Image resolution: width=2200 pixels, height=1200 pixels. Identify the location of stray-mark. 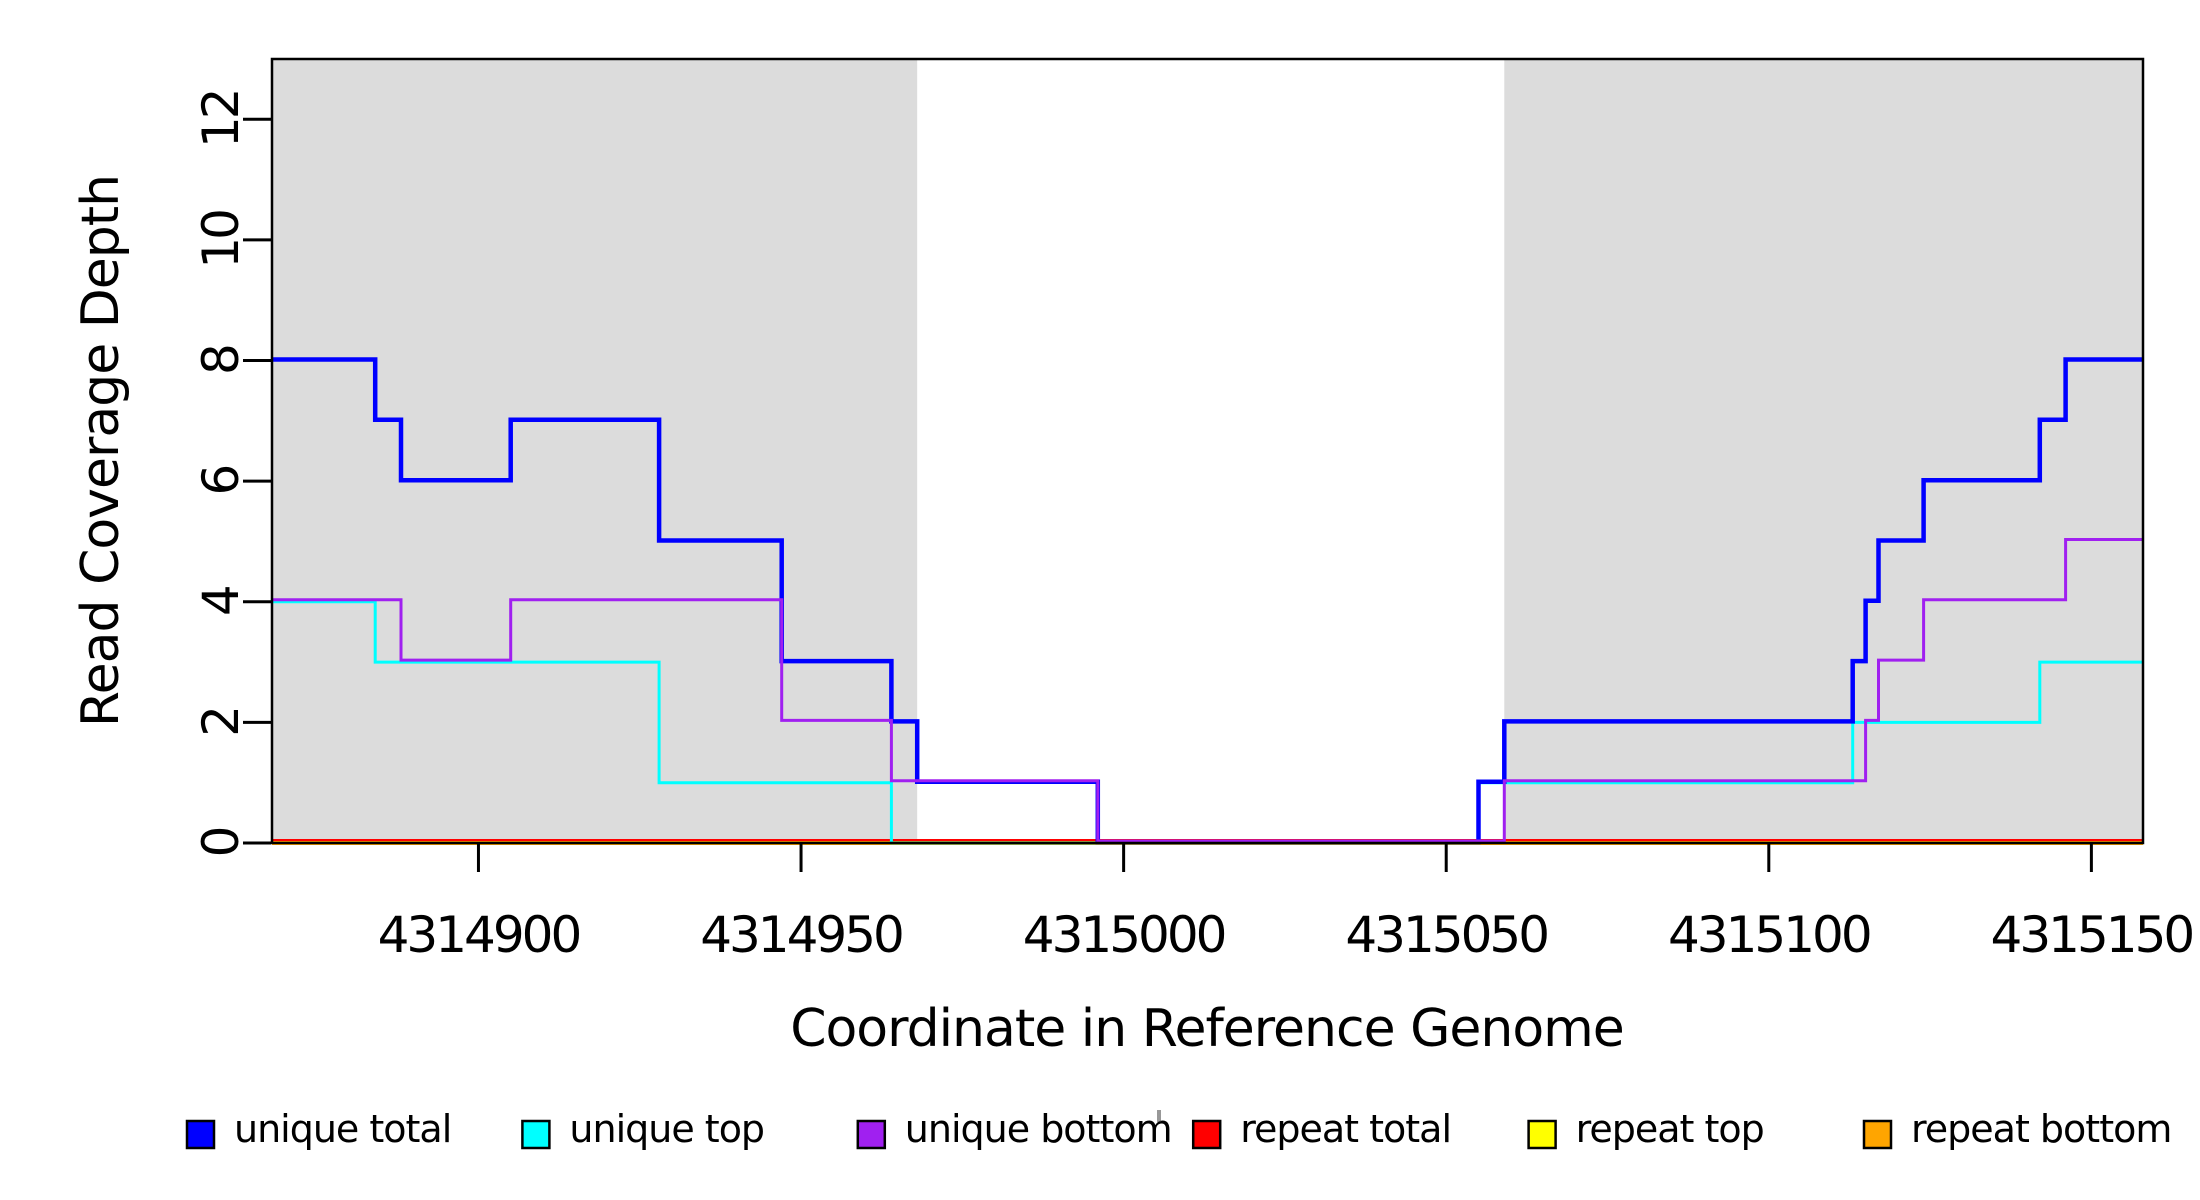
(1159, 1116).